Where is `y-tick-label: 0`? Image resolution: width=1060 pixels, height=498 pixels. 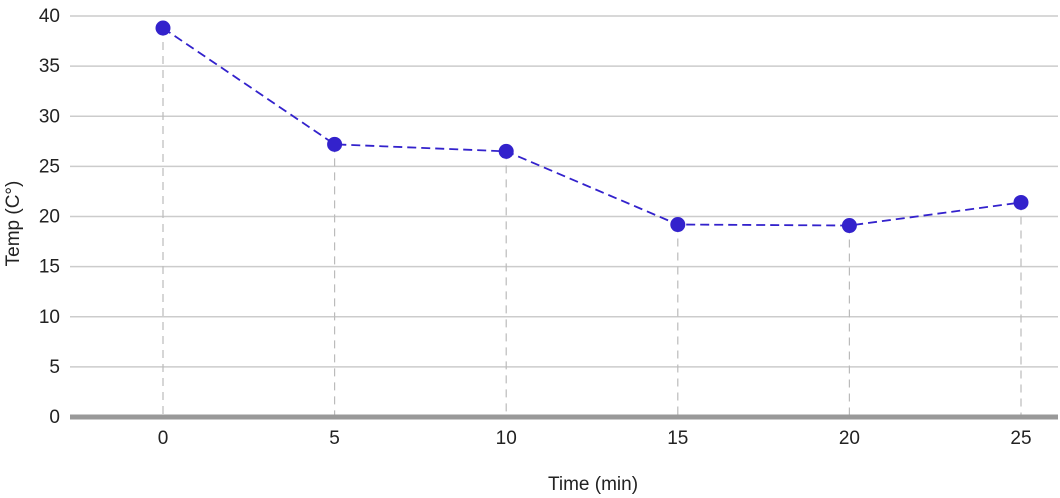
y-tick-label: 0 is located at coordinates (54, 417).